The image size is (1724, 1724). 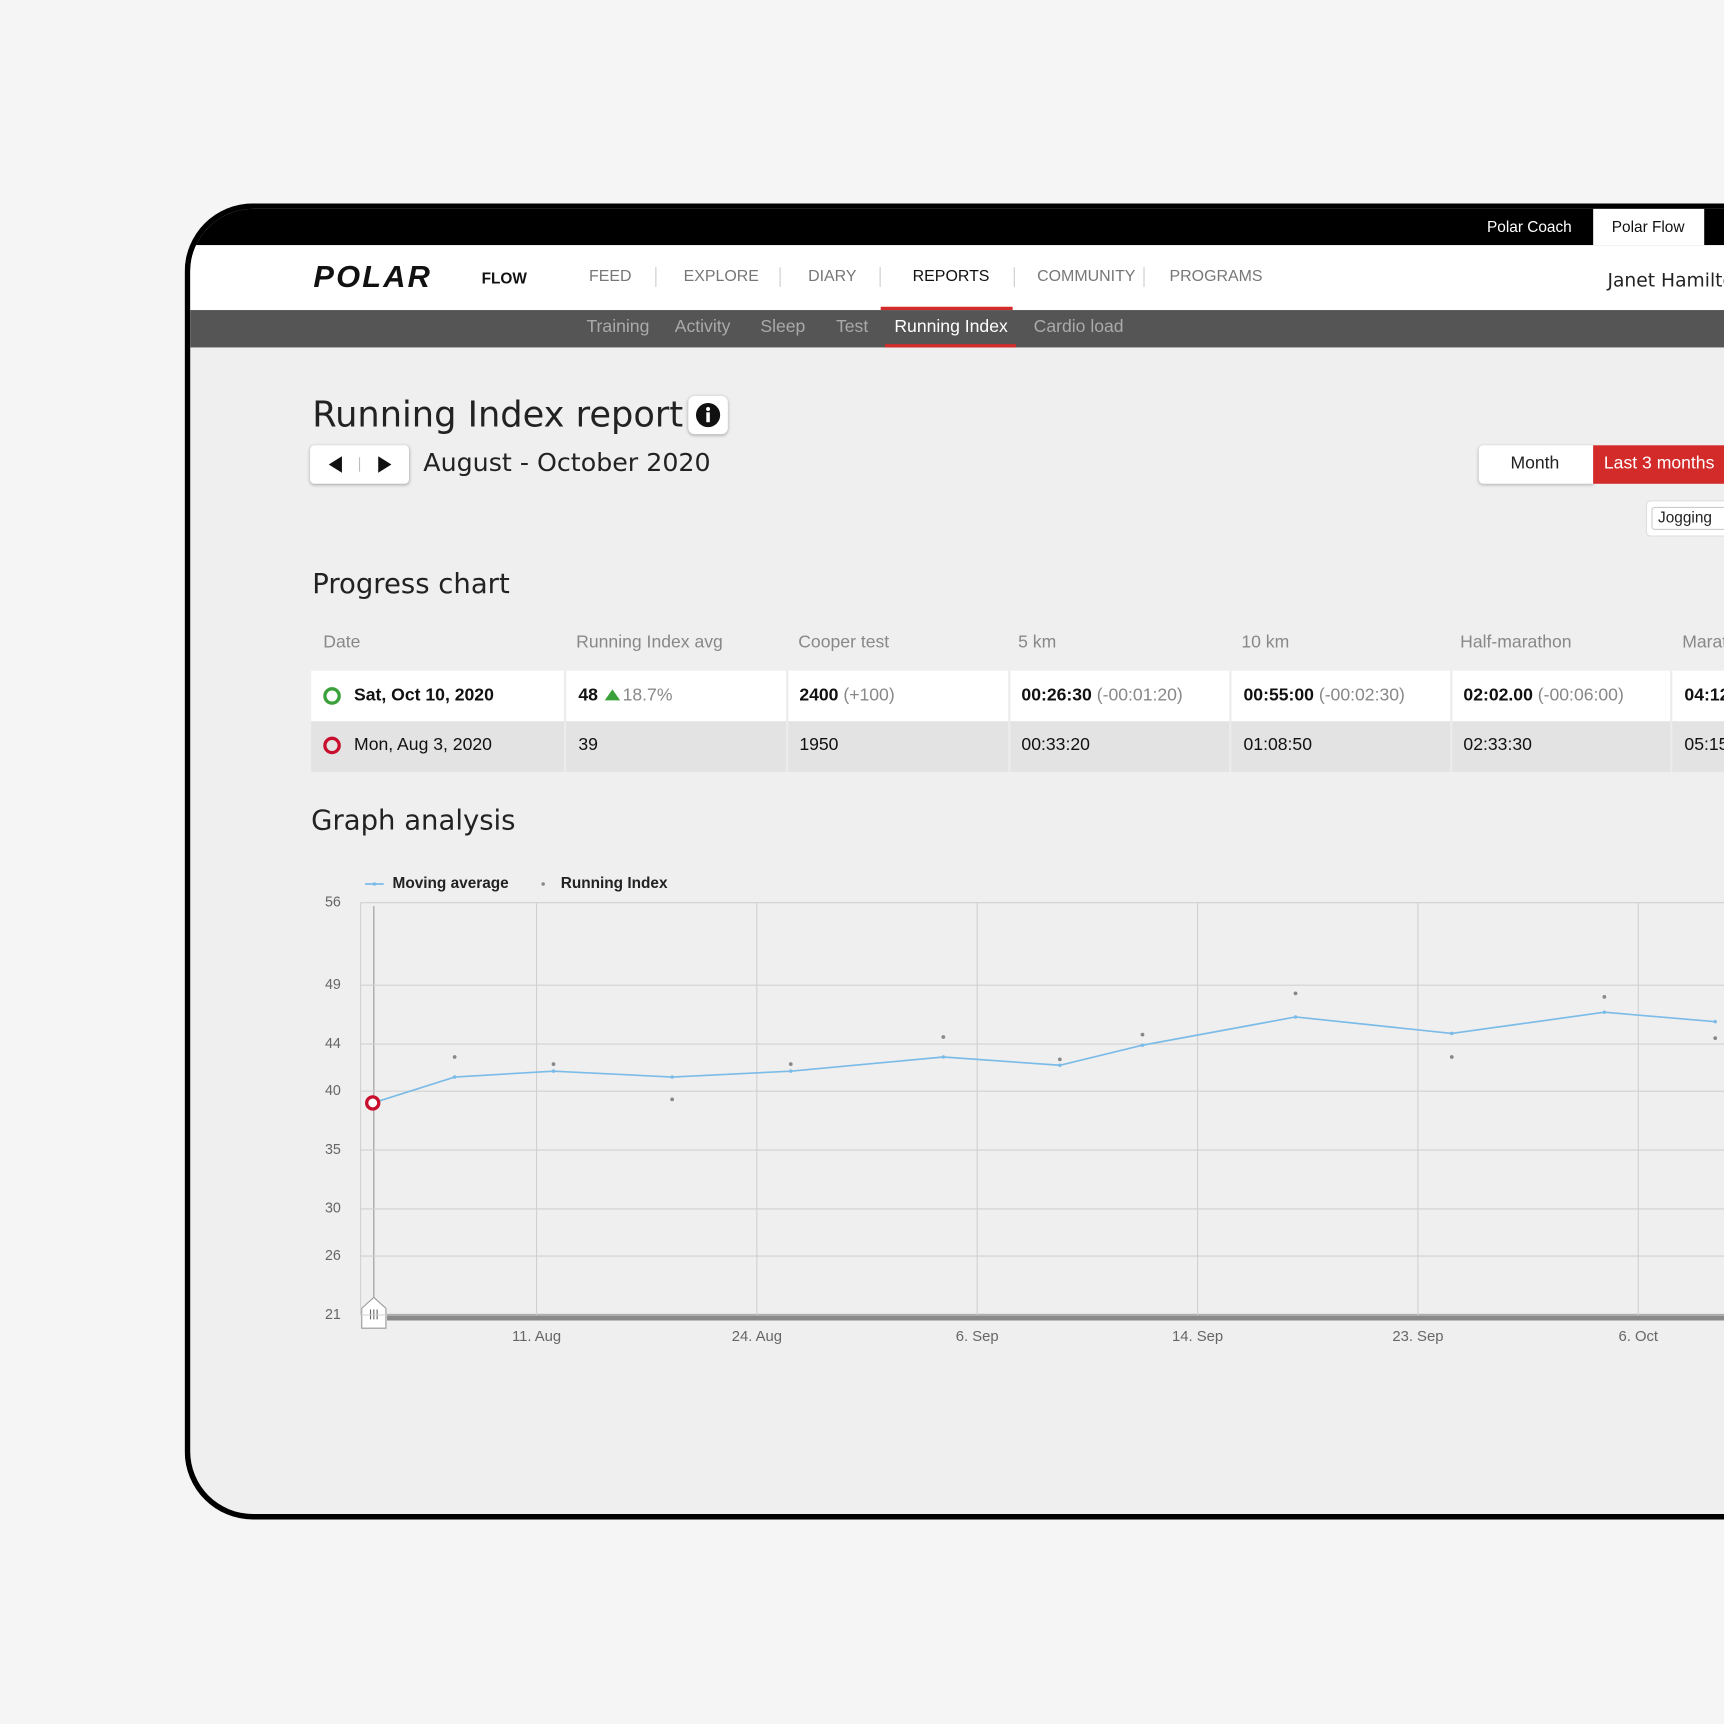 I want to click on nav-underline, so click(x=946, y=308).